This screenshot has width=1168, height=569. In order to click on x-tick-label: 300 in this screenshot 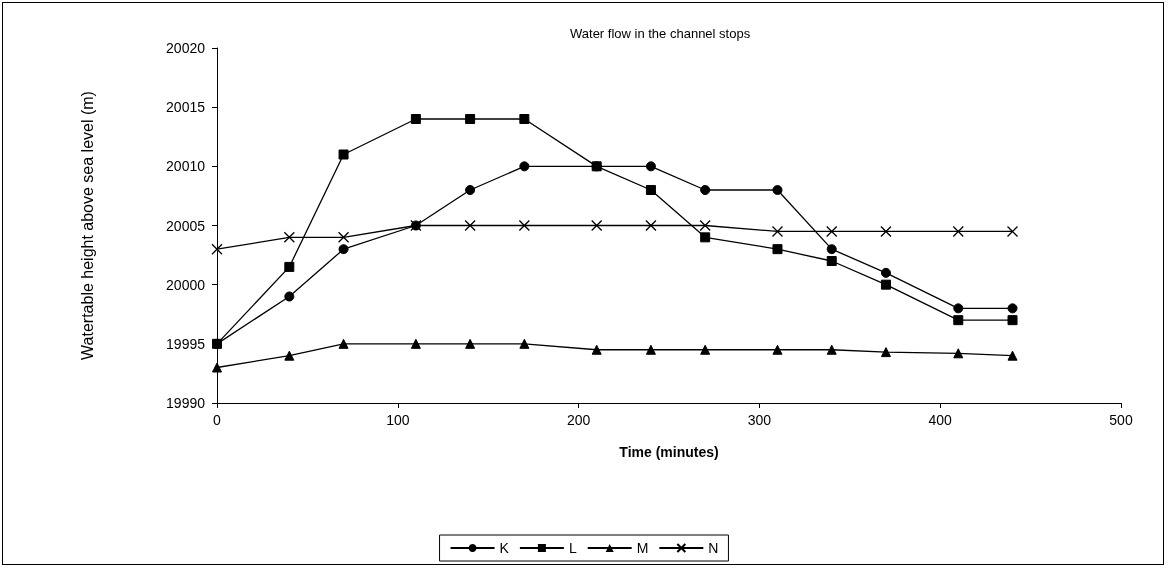, I will do `click(759, 420)`.